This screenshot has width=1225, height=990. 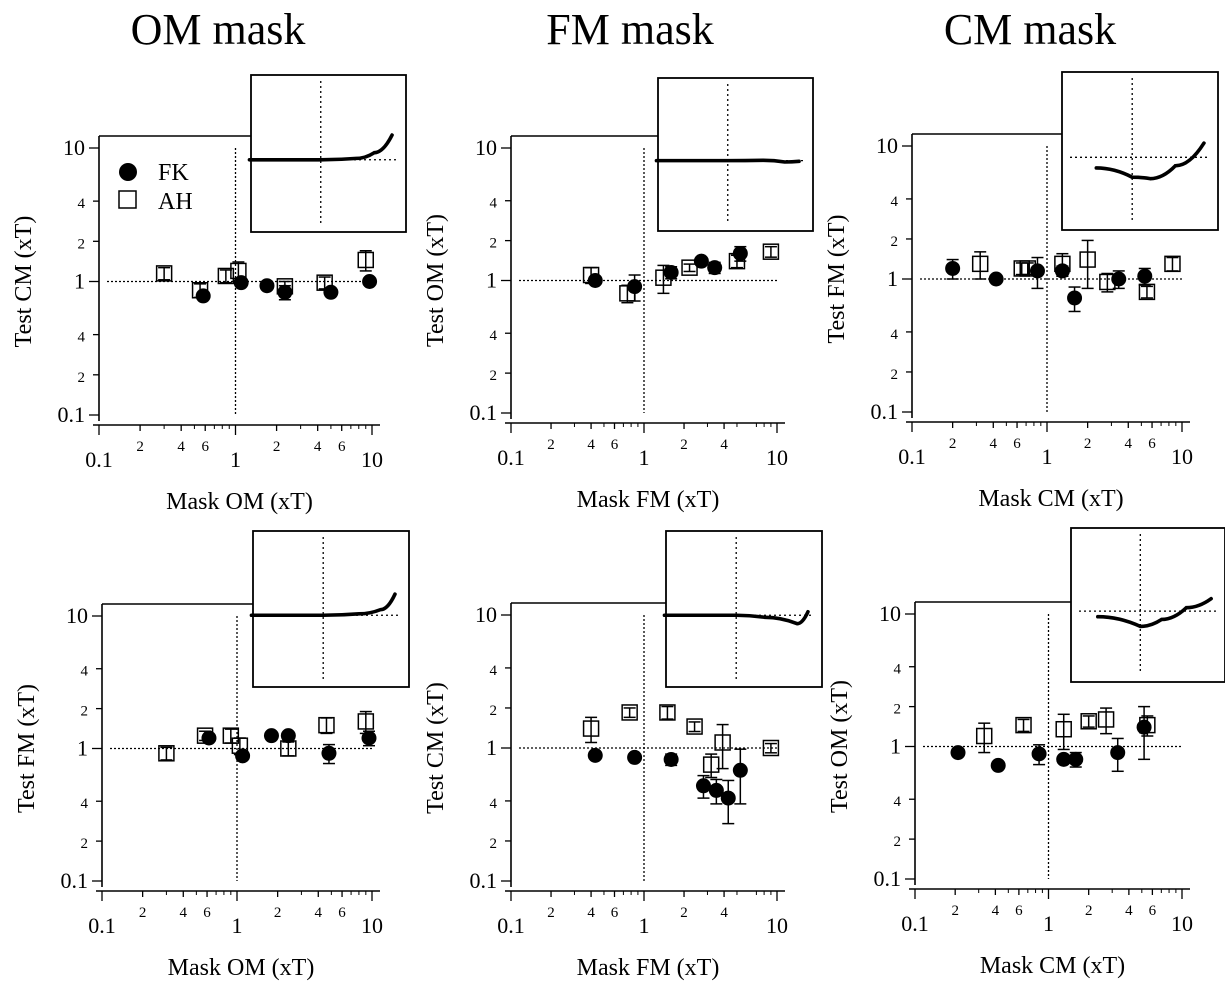 I want to click on legend-fk-marker, so click(x=128, y=172).